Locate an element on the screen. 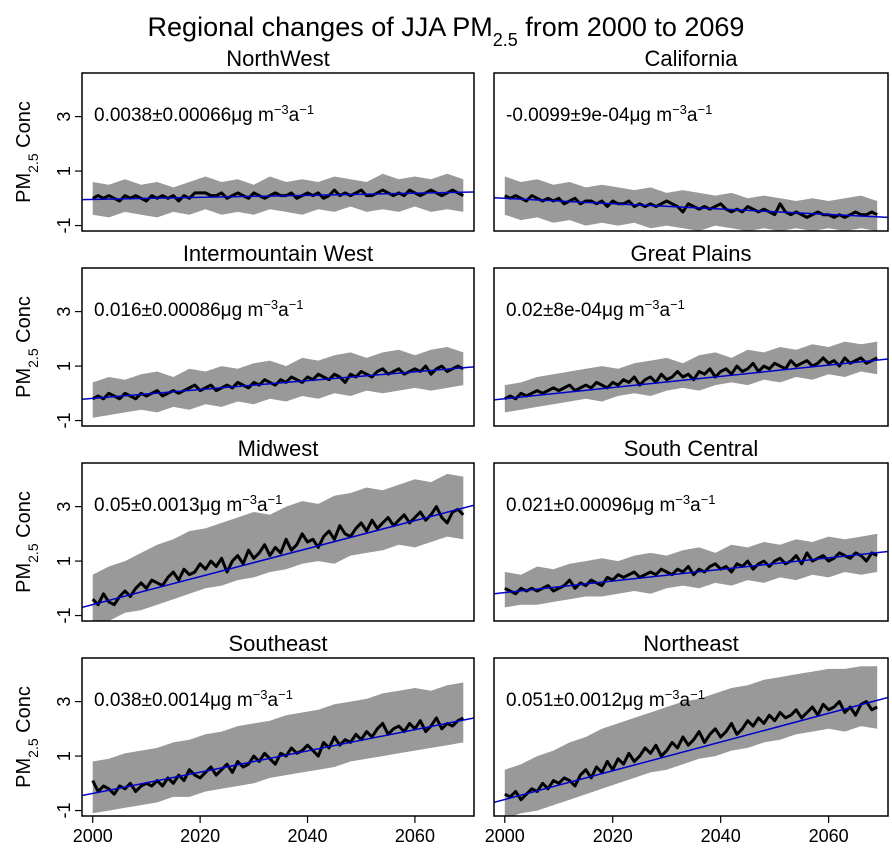 The image size is (892, 852). panel-title: NorthWest is located at coordinates (278, 58).